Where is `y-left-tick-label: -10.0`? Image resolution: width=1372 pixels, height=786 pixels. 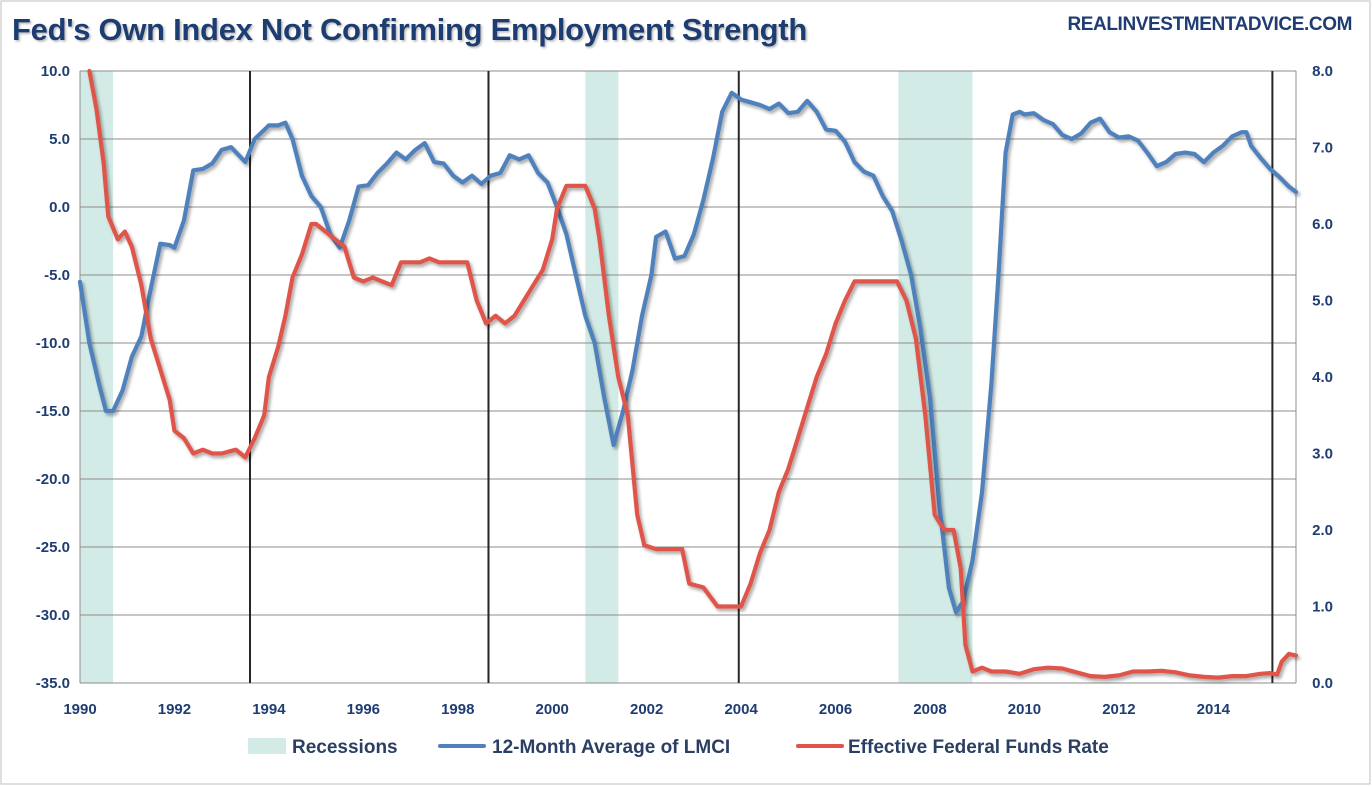
y-left-tick-label: -10.0 is located at coordinates (53, 343).